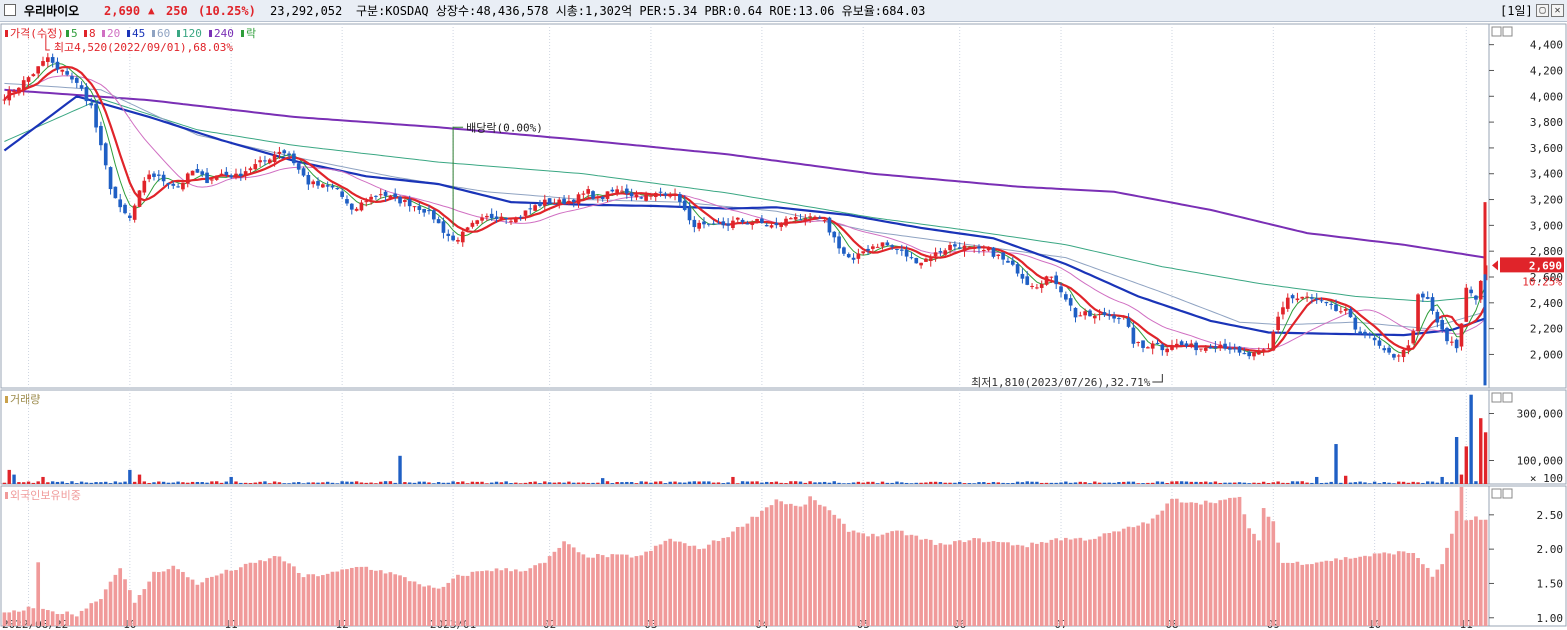 This screenshot has width=1567, height=630. What do you see at coordinates (1542, 10) in the screenshot?
I see `restore-button: ▢` at bounding box center [1542, 10].